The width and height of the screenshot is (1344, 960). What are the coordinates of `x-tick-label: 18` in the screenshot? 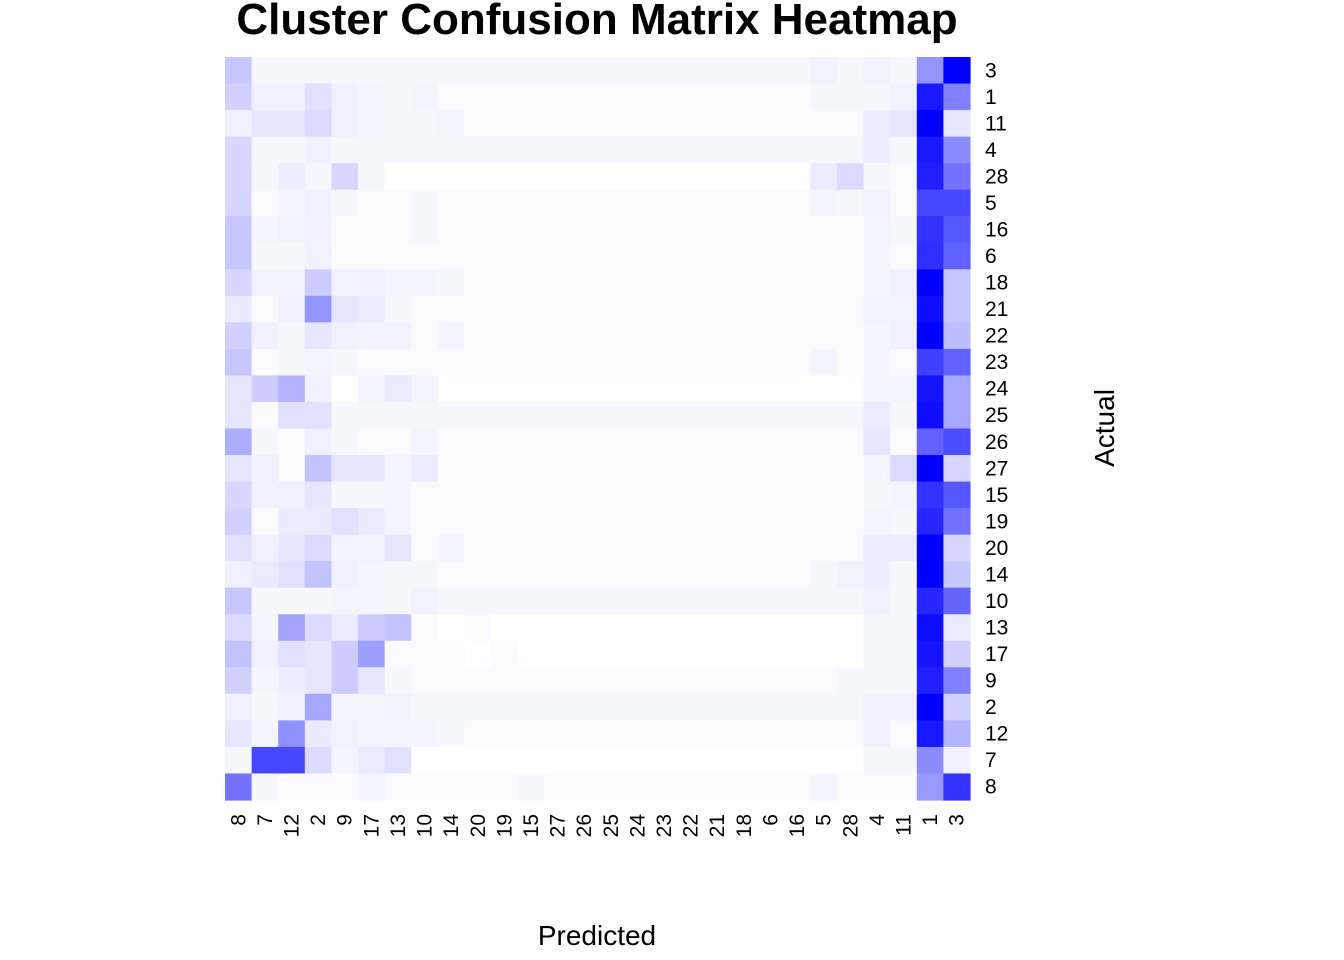 It's located at (744, 825).